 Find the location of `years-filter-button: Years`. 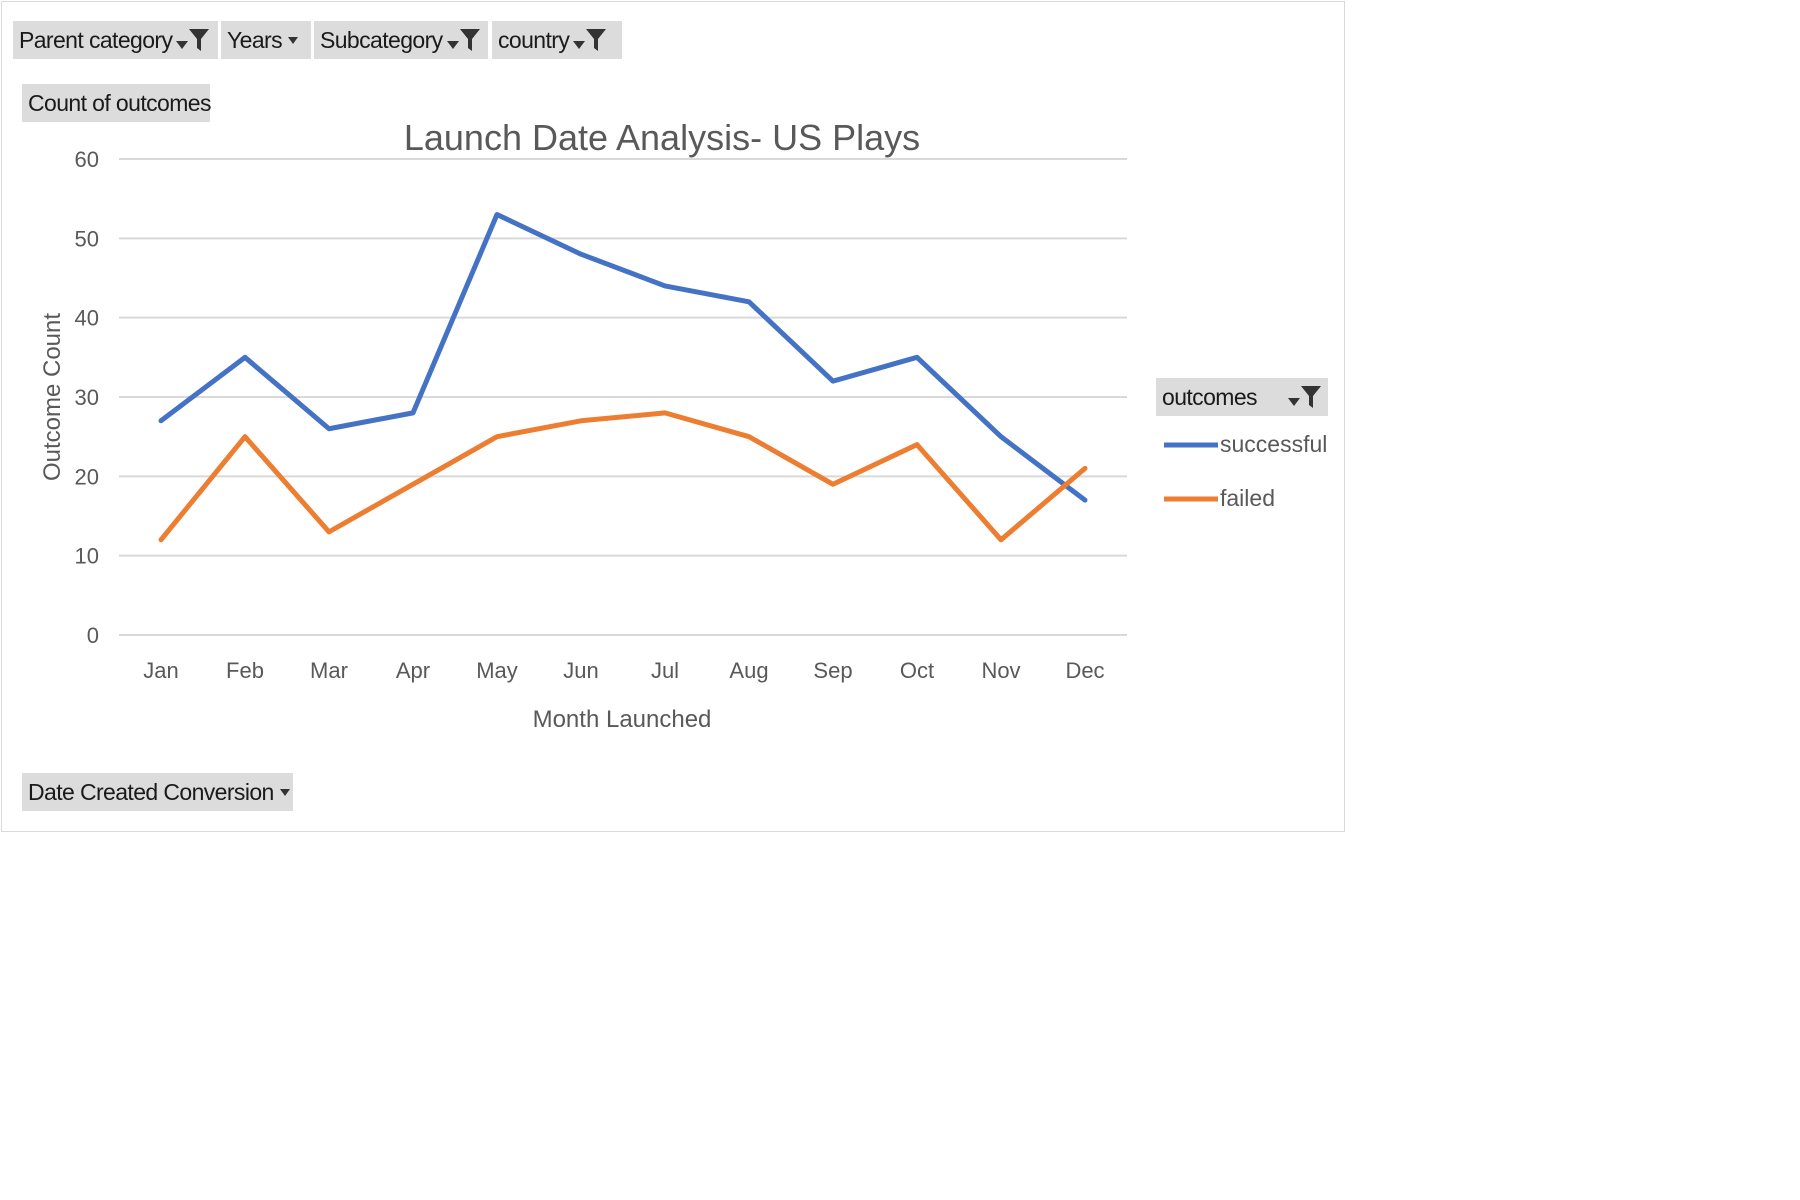

years-filter-button: Years is located at coordinates (266, 40).